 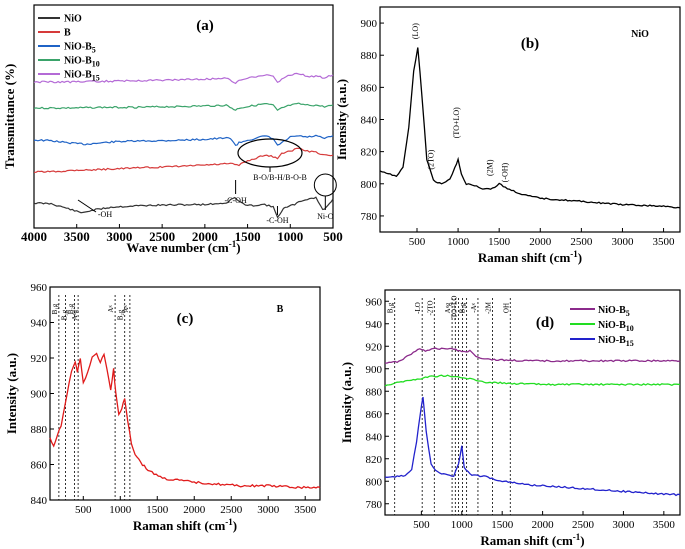 What do you see at coordinates (506, 308) in the screenshot?
I see `peak-annotation: OH` at bounding box center [506, 308].